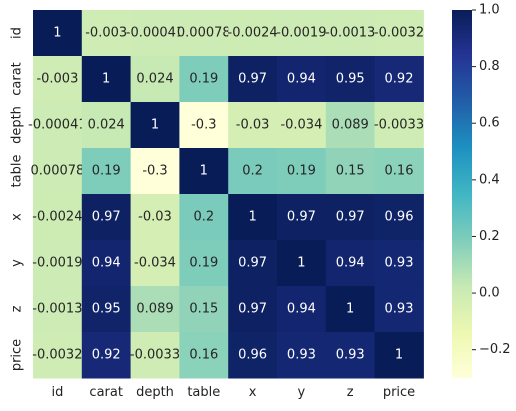 The height and width of the screenshot is (411, 516). What do you see at coordinates (399, 392) in the screenshot?
I see `column-tick-label: price` at bounding box center [399, 392].